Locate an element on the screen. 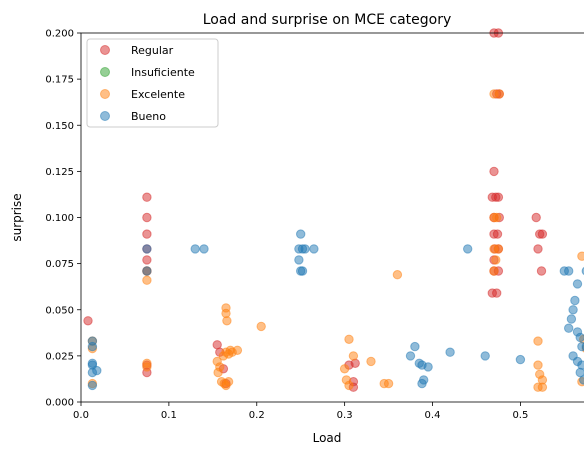  y-tick-label: 0.175 is located at coordinates (59, 80).